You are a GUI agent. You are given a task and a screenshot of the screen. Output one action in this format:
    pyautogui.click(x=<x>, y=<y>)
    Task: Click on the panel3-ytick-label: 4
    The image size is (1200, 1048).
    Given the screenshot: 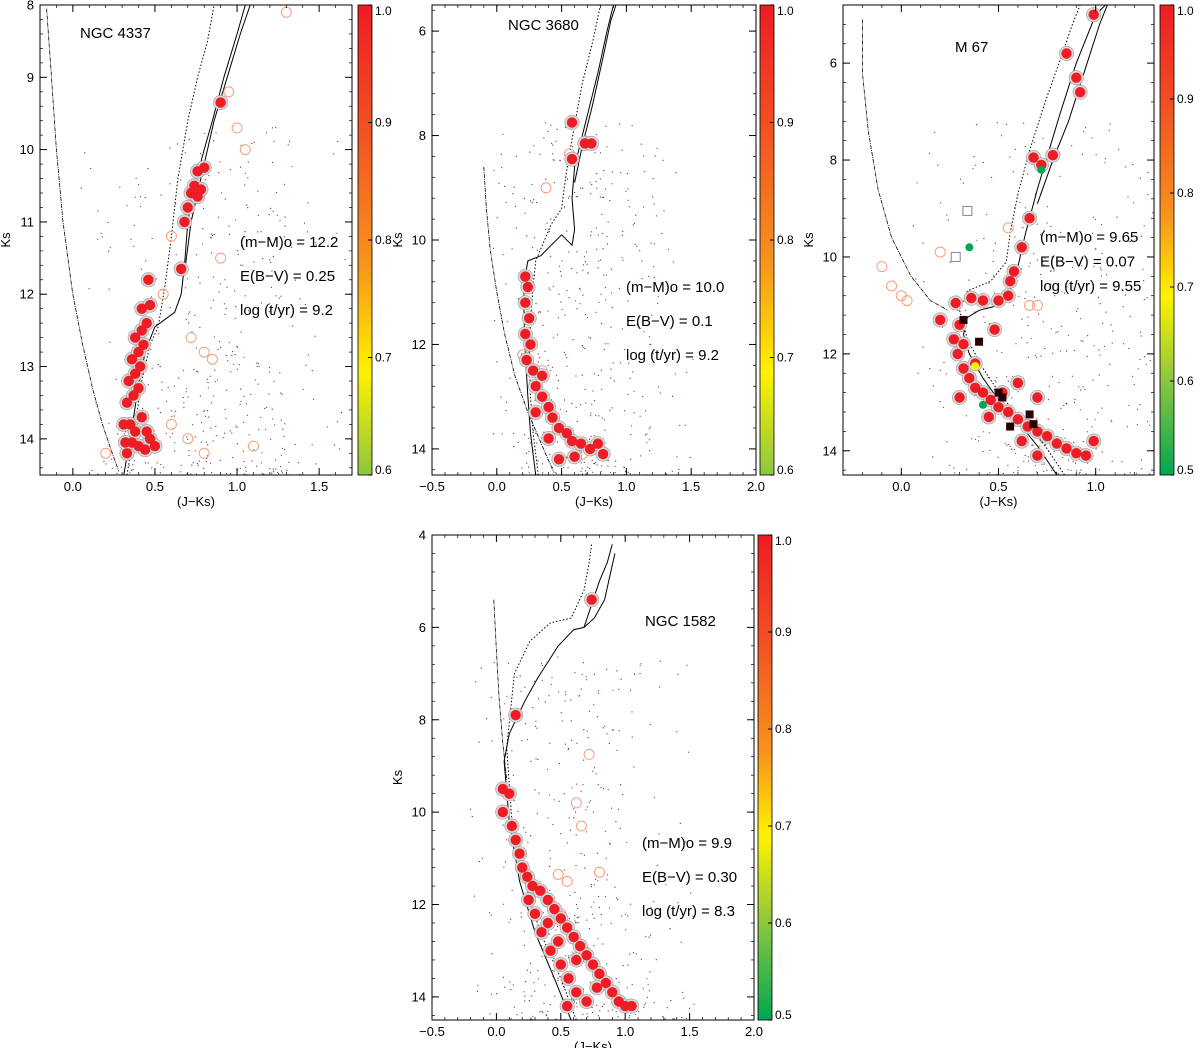 What is the action you would take?
    pyautogui.click(x=422, y=535)
    